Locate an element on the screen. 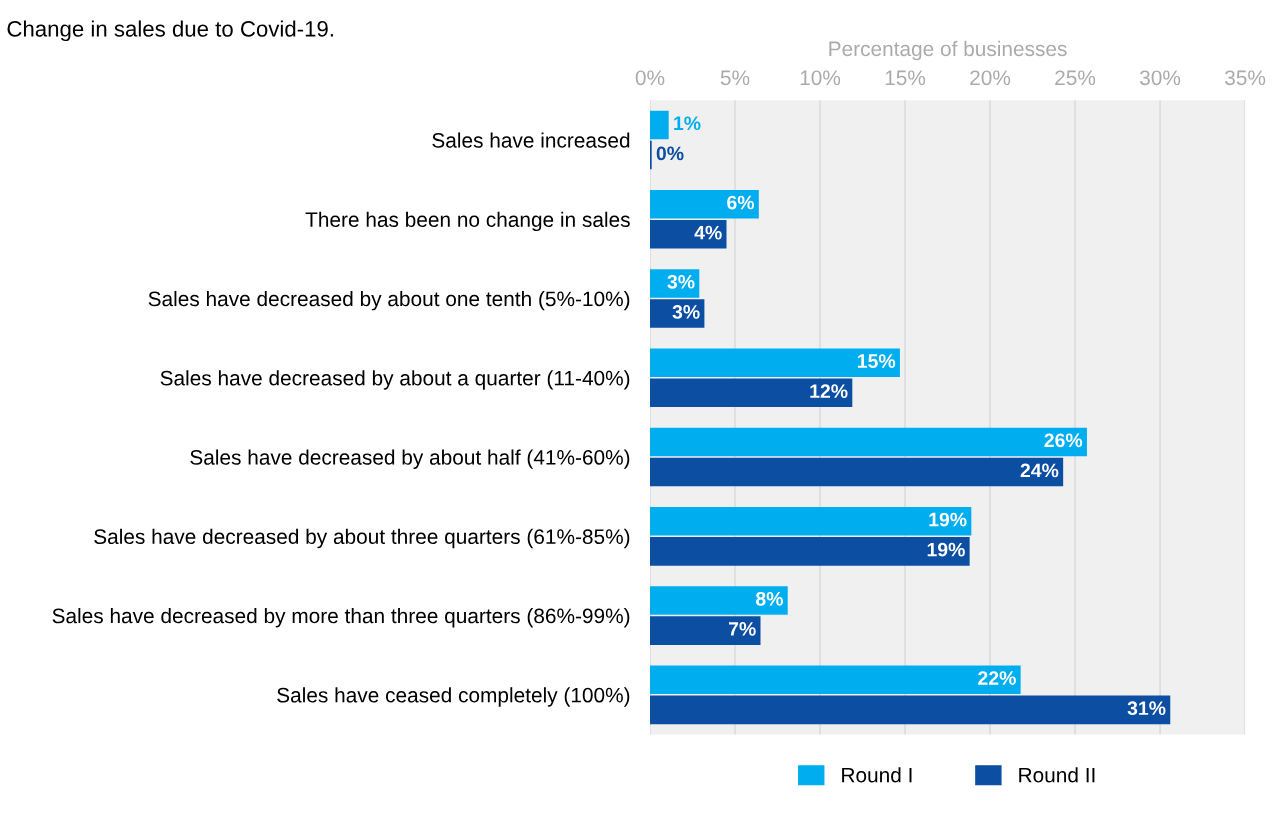 The image size is (1277, 816). x-tick-label: 25% is located at coordinates (1075, 78).